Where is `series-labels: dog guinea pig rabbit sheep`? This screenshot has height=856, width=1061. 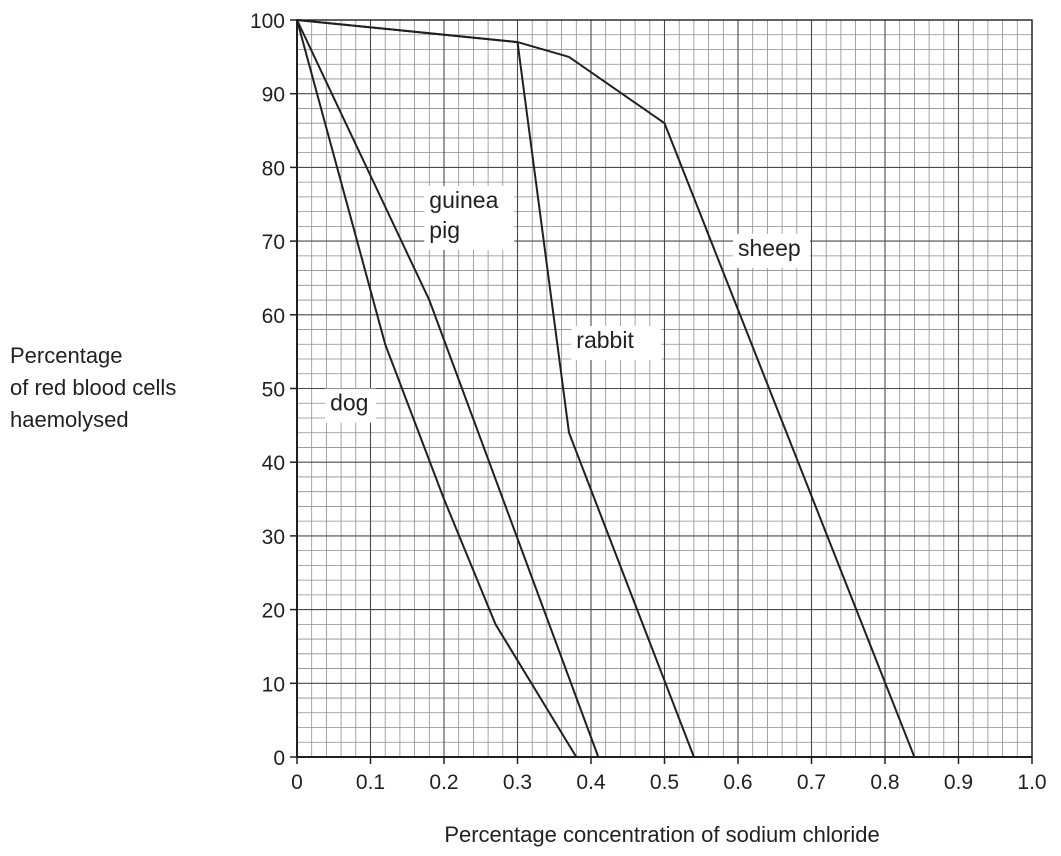 series-labels: dog guinea pig rabbit sheep is located at coordinates (567, 304).